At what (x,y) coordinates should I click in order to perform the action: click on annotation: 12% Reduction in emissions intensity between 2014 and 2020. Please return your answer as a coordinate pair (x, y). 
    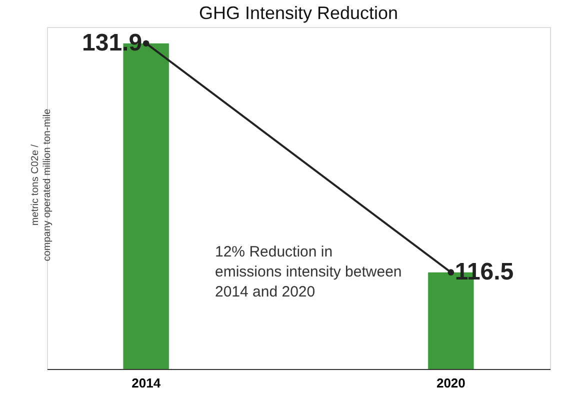
    Looking at the image, I should click on (308, 271).